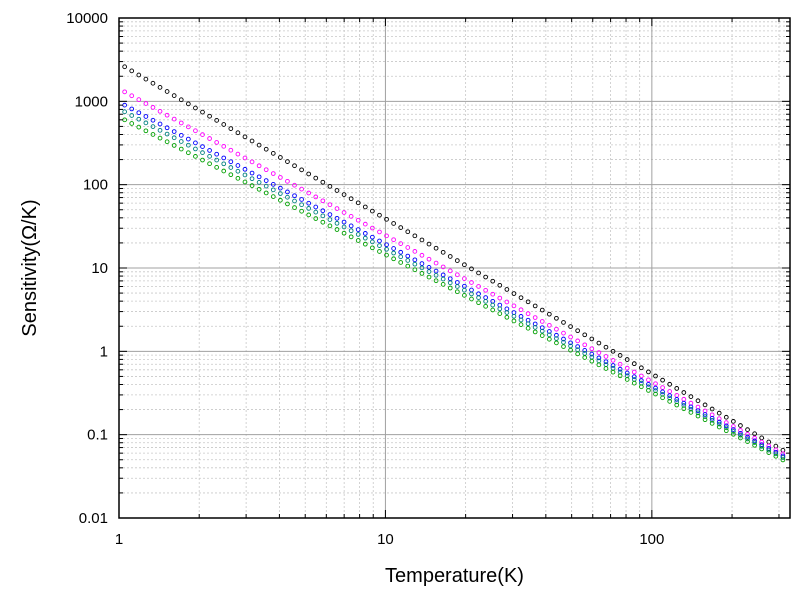  What do you see at coordinates (87, 18) in the screenshot?
I see `y-tick-label: 10000` at bounding box center [87, 18].